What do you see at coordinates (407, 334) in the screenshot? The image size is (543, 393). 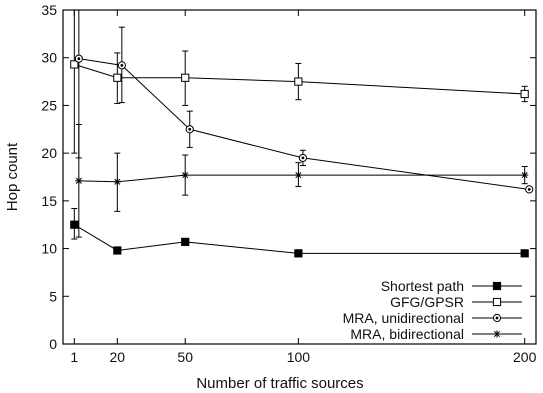 I see `legend-label: MRA, bidirectional` at bounding box center [407, 334].